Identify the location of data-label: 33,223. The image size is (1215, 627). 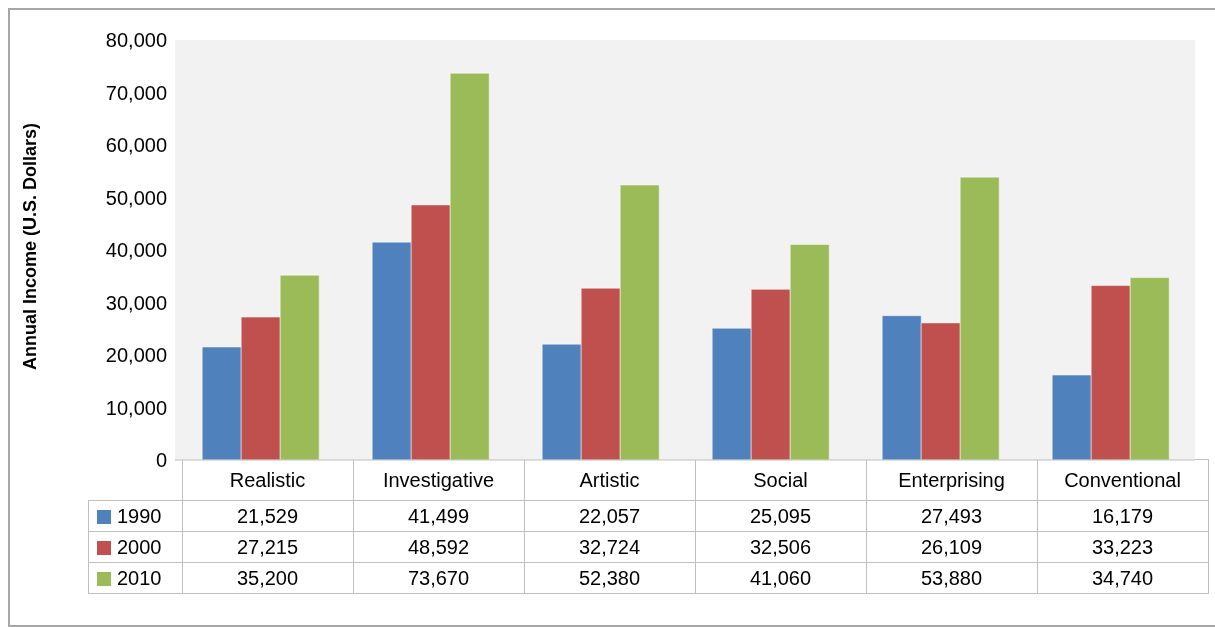
(1122, 547).